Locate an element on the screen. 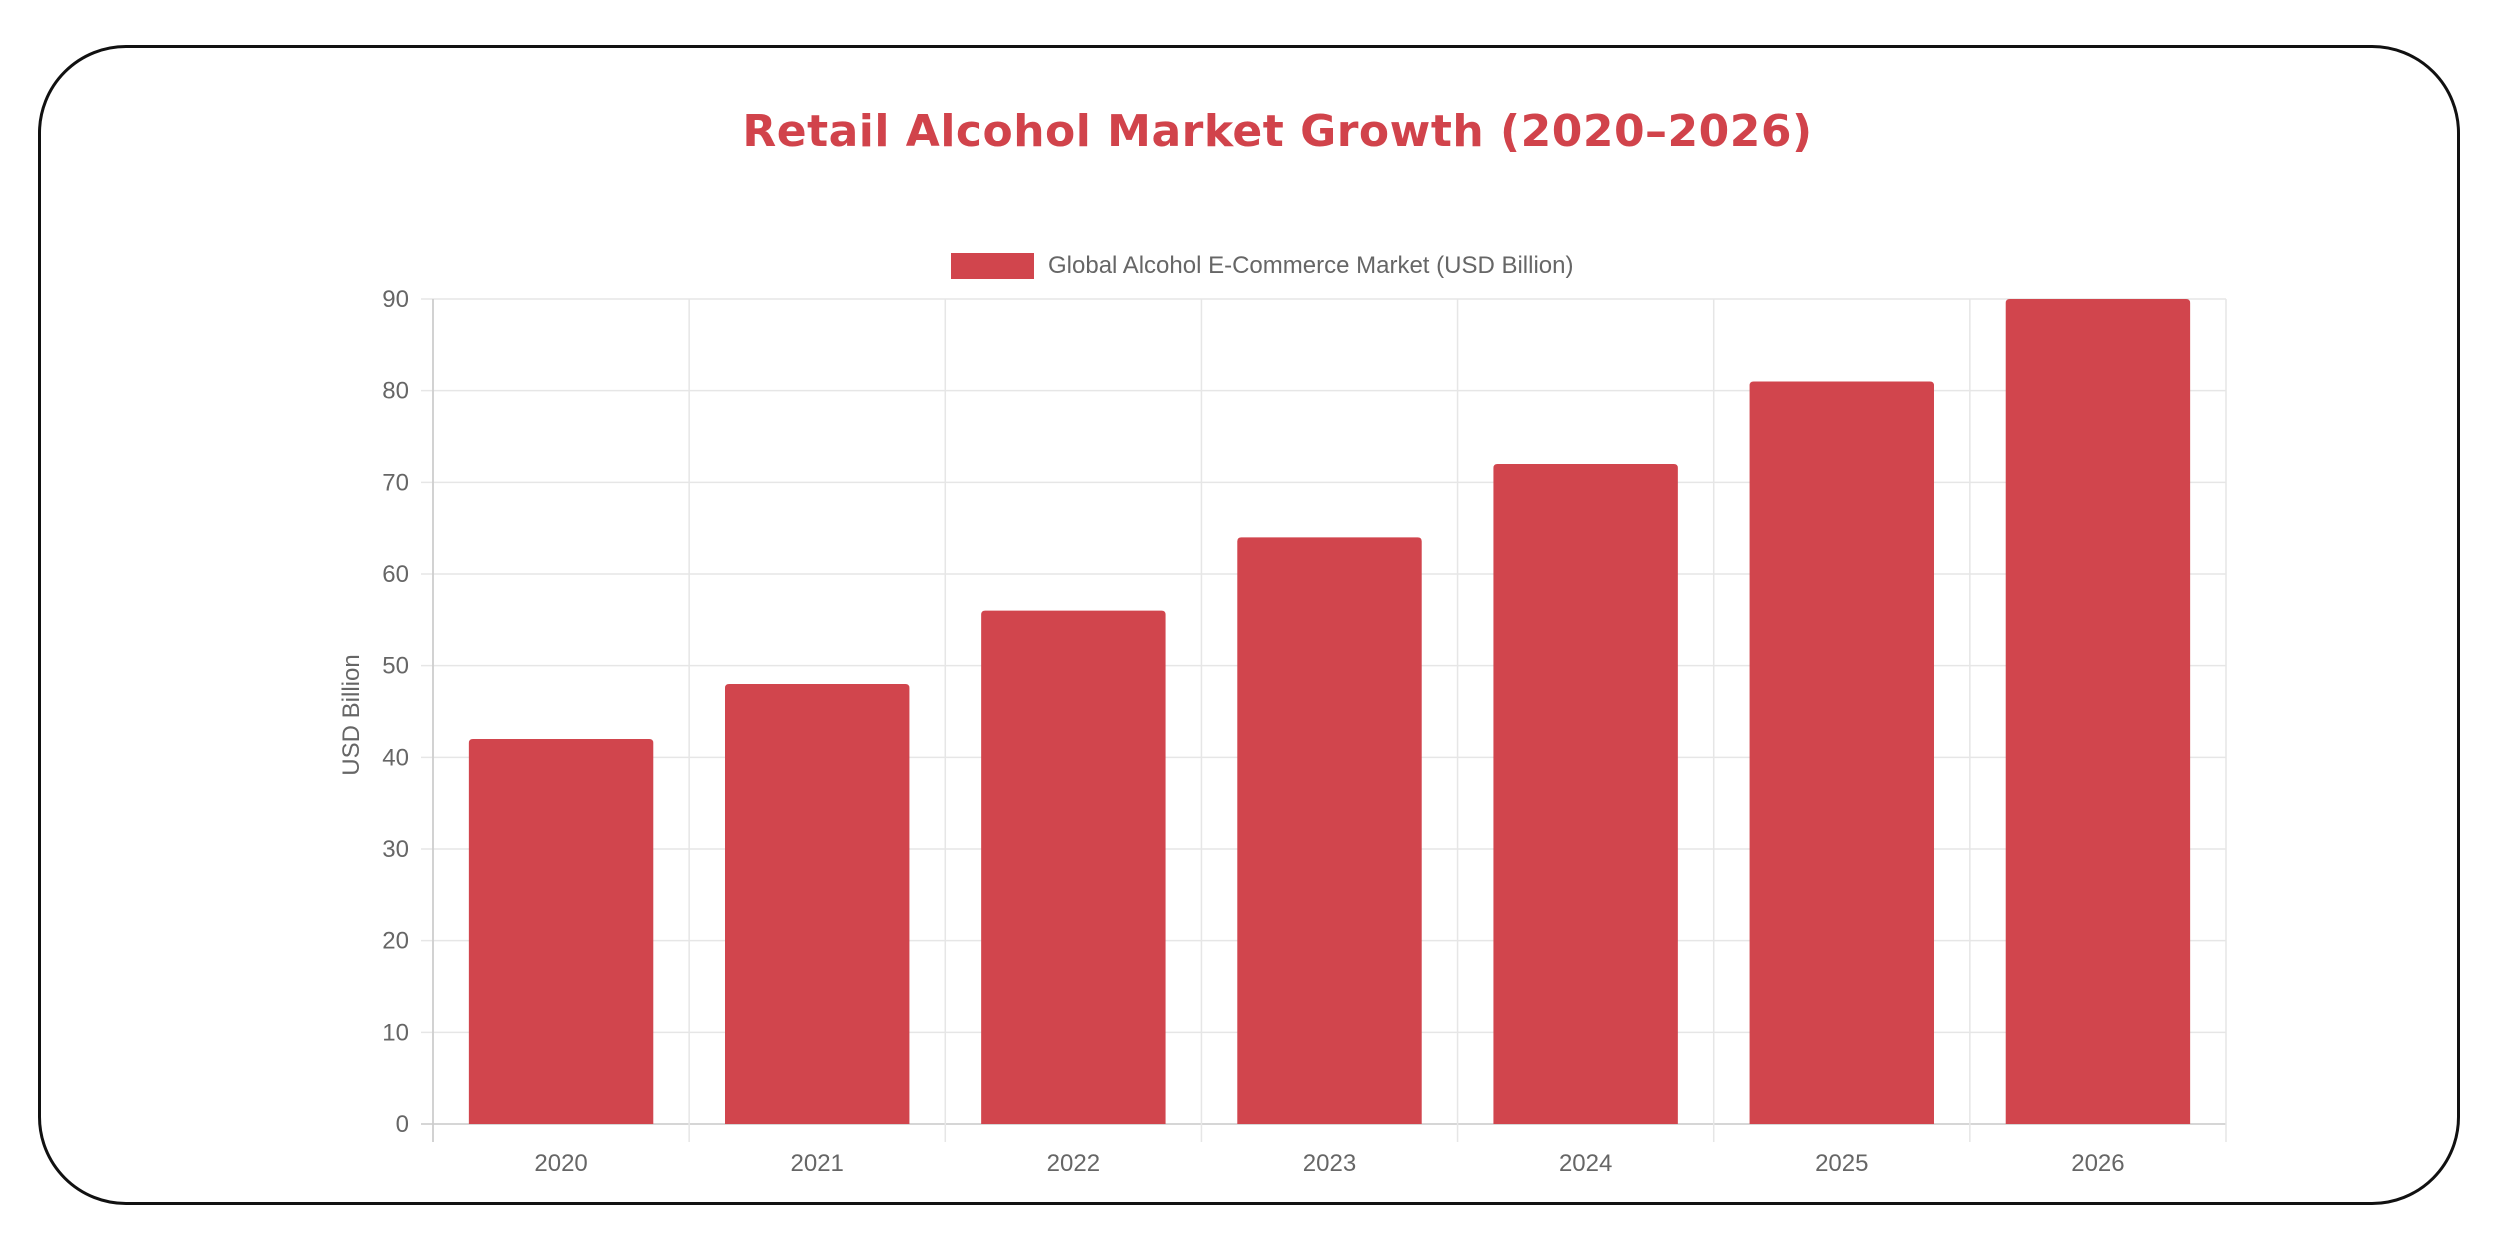 The image size is (2497, 1240). bar-2024 is located at coordinates (1585, 794).